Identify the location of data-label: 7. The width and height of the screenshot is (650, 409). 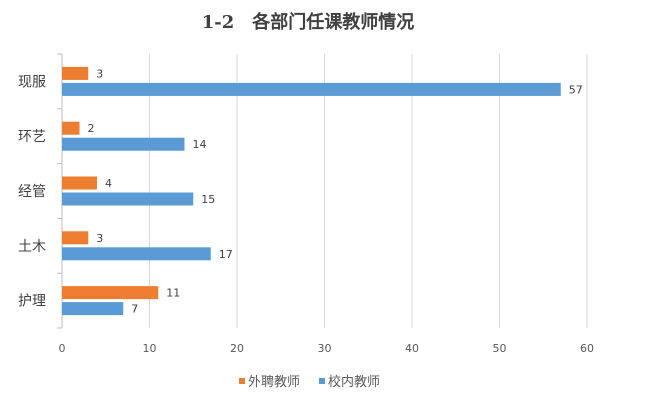
(134, 309).